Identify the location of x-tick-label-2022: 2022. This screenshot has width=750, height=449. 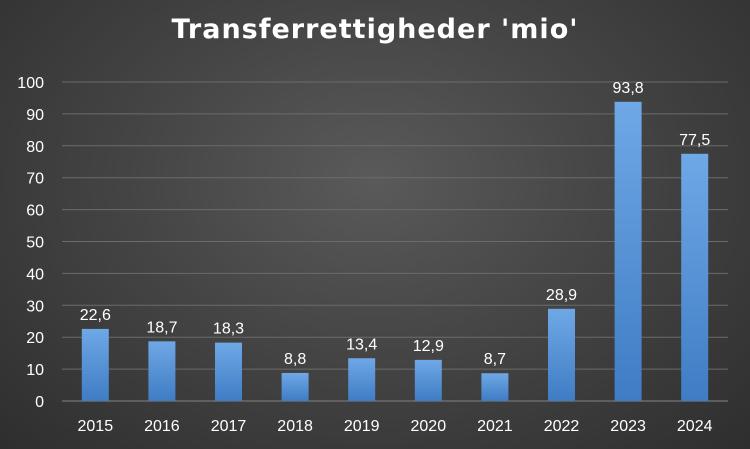
(562, 426).